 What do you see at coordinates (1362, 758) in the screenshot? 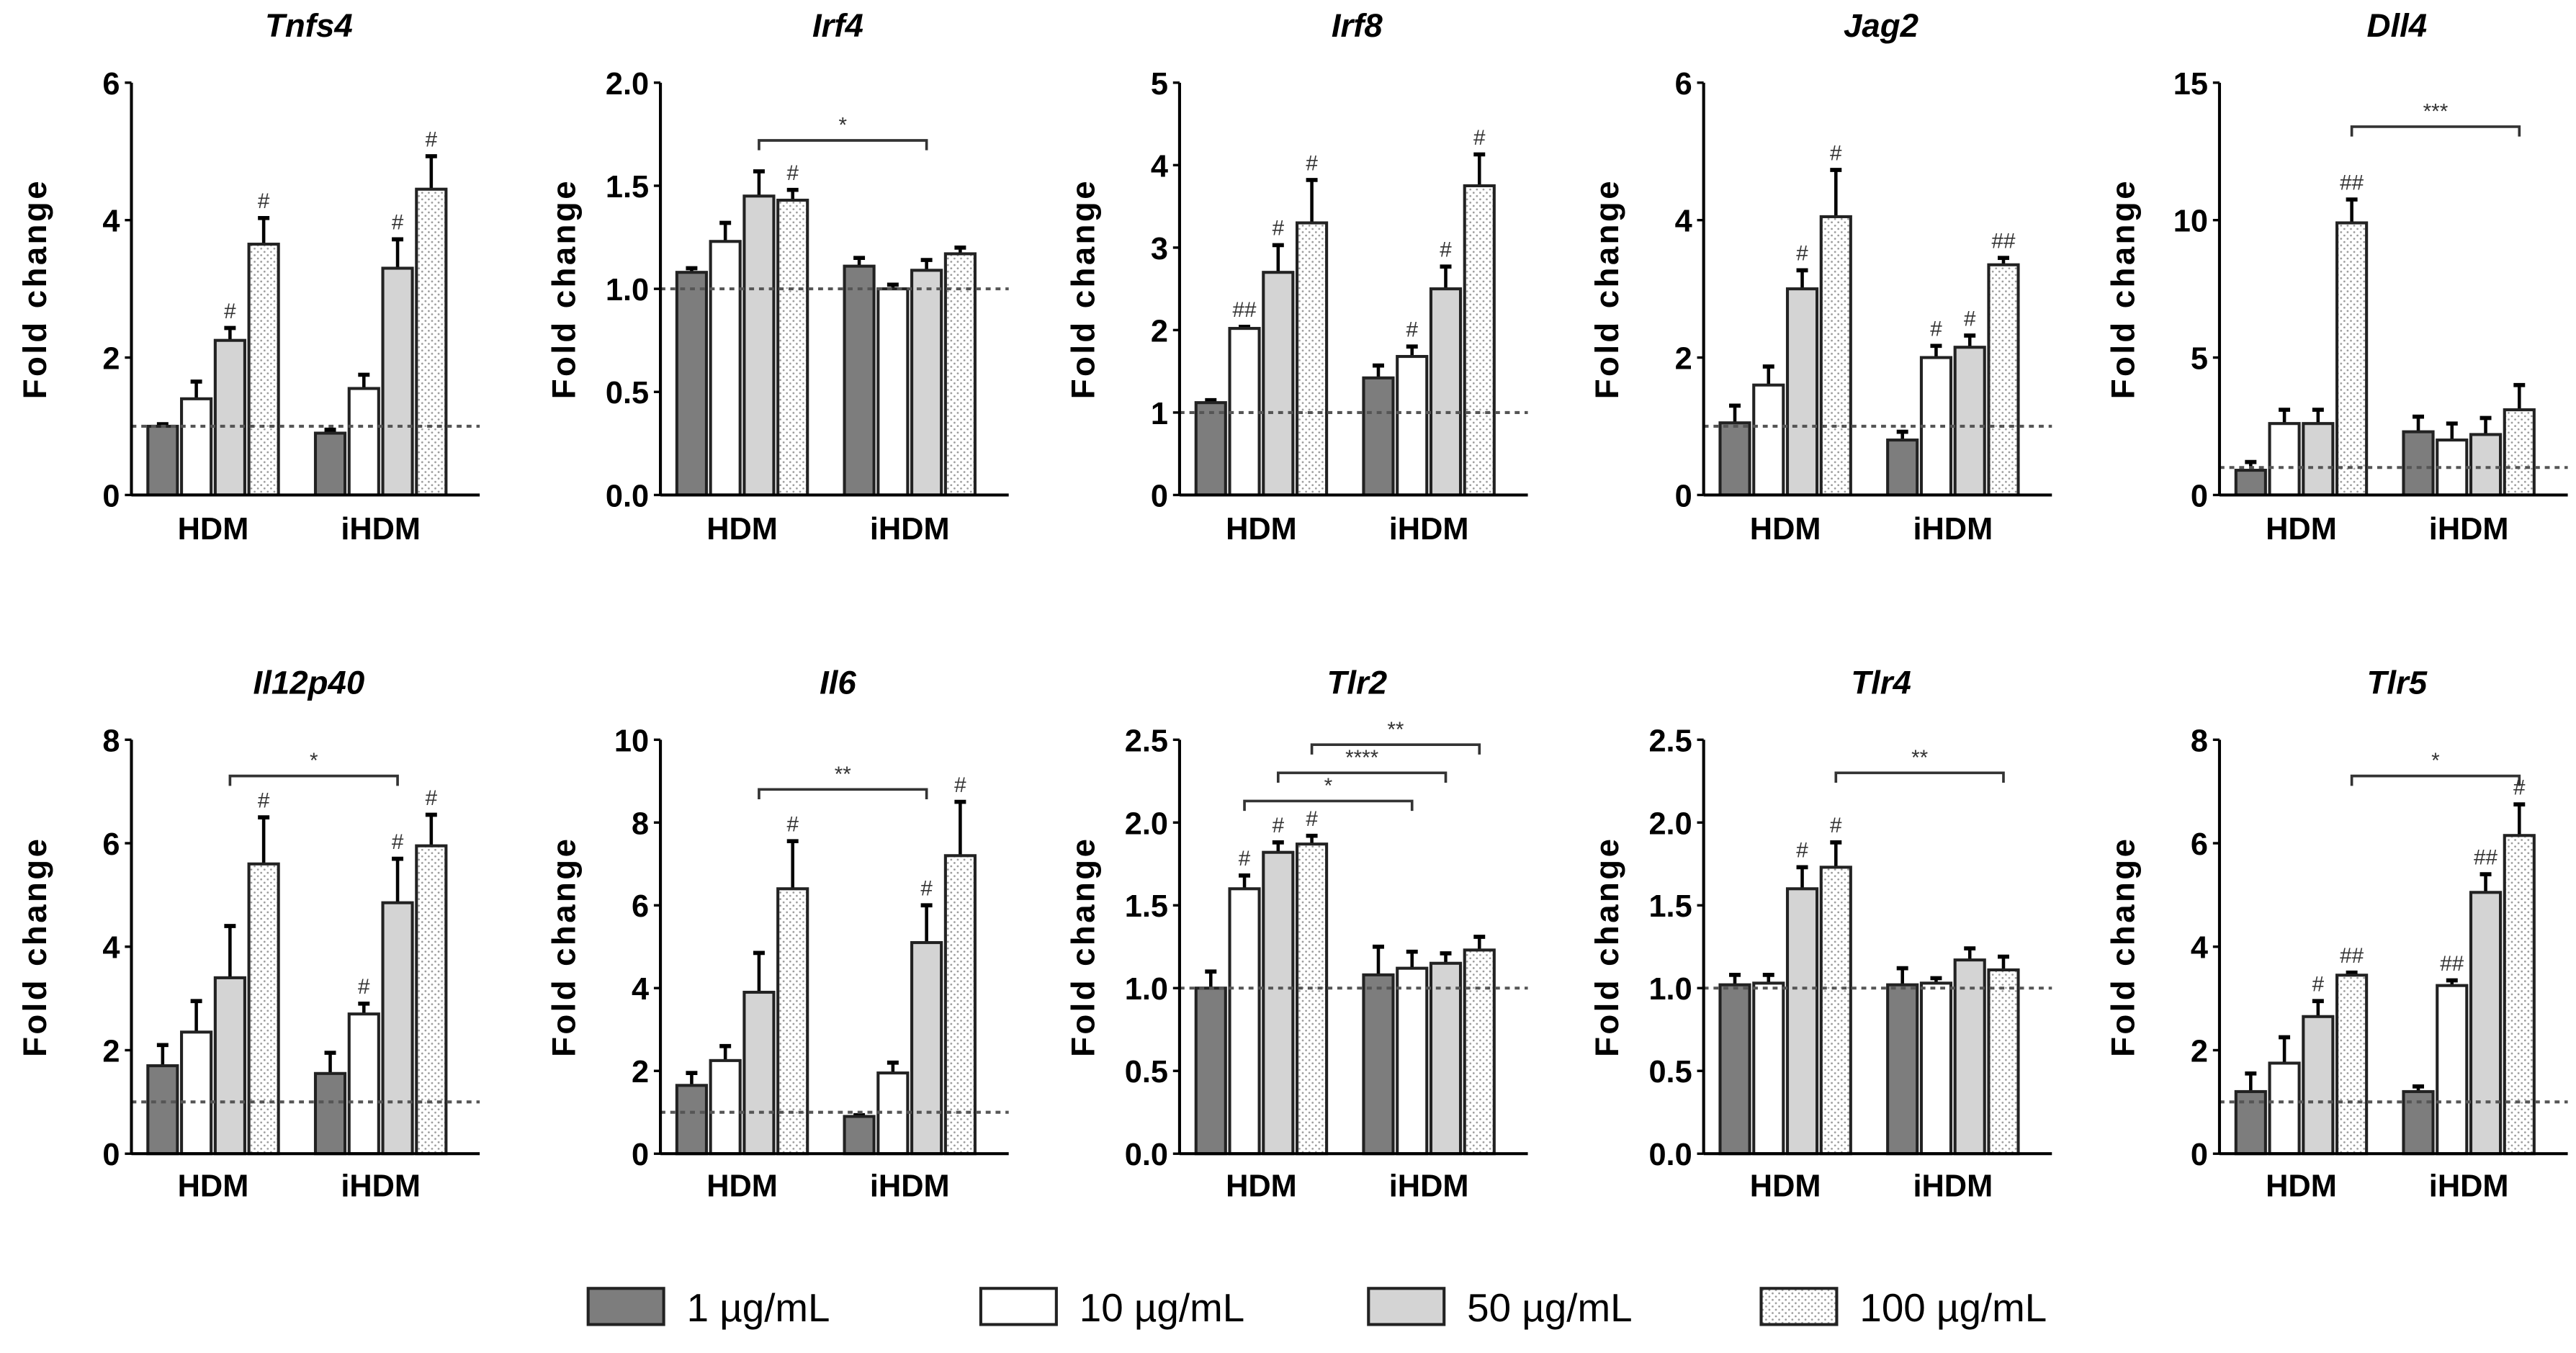
I see `bracket-label: ****` at bounding box center [1362, 758].